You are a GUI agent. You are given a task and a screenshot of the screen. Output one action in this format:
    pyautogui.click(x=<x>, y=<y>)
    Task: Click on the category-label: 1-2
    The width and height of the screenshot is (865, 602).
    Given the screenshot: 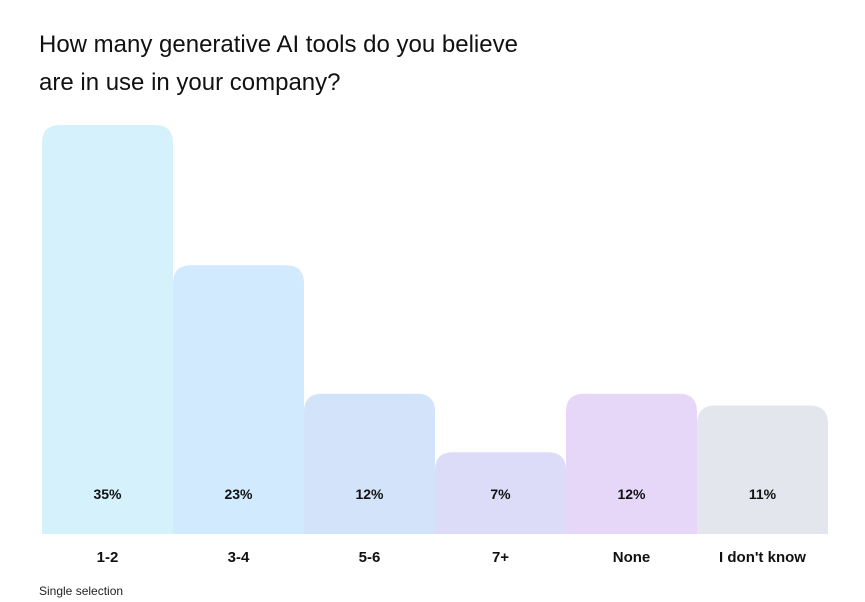 What is the action you would take?
    pyautogui.click(x=108, y=557)
    